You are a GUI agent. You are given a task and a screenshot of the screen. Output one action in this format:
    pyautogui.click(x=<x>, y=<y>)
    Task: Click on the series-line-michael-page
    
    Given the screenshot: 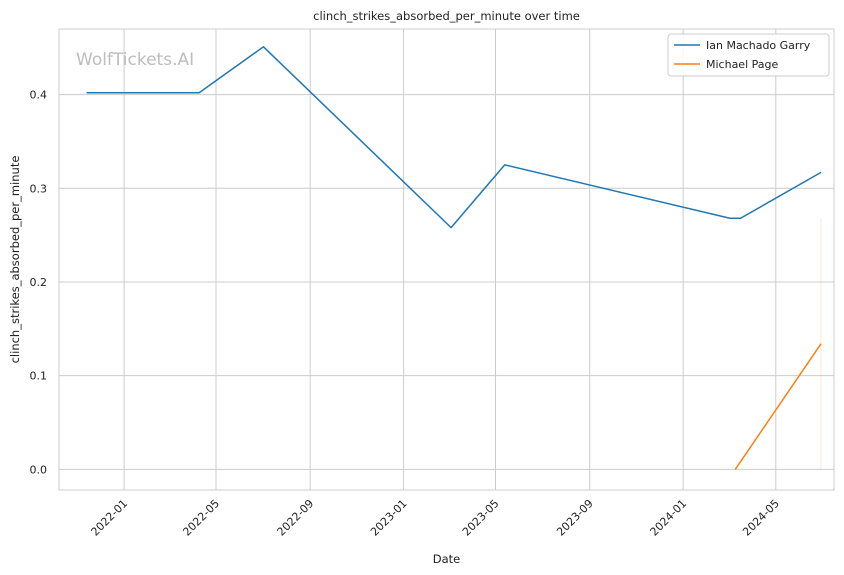 What is the action you would take?
    pyautogui.click(x=778, y=406)
    